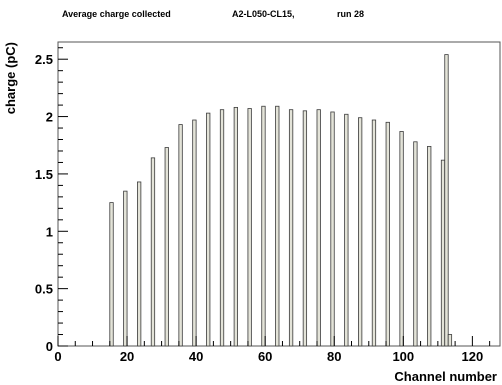  What do you see at coordinates (49, 231) in the screenshot?
I see `y-tick-label: 1` at bounding box center [49, 231].